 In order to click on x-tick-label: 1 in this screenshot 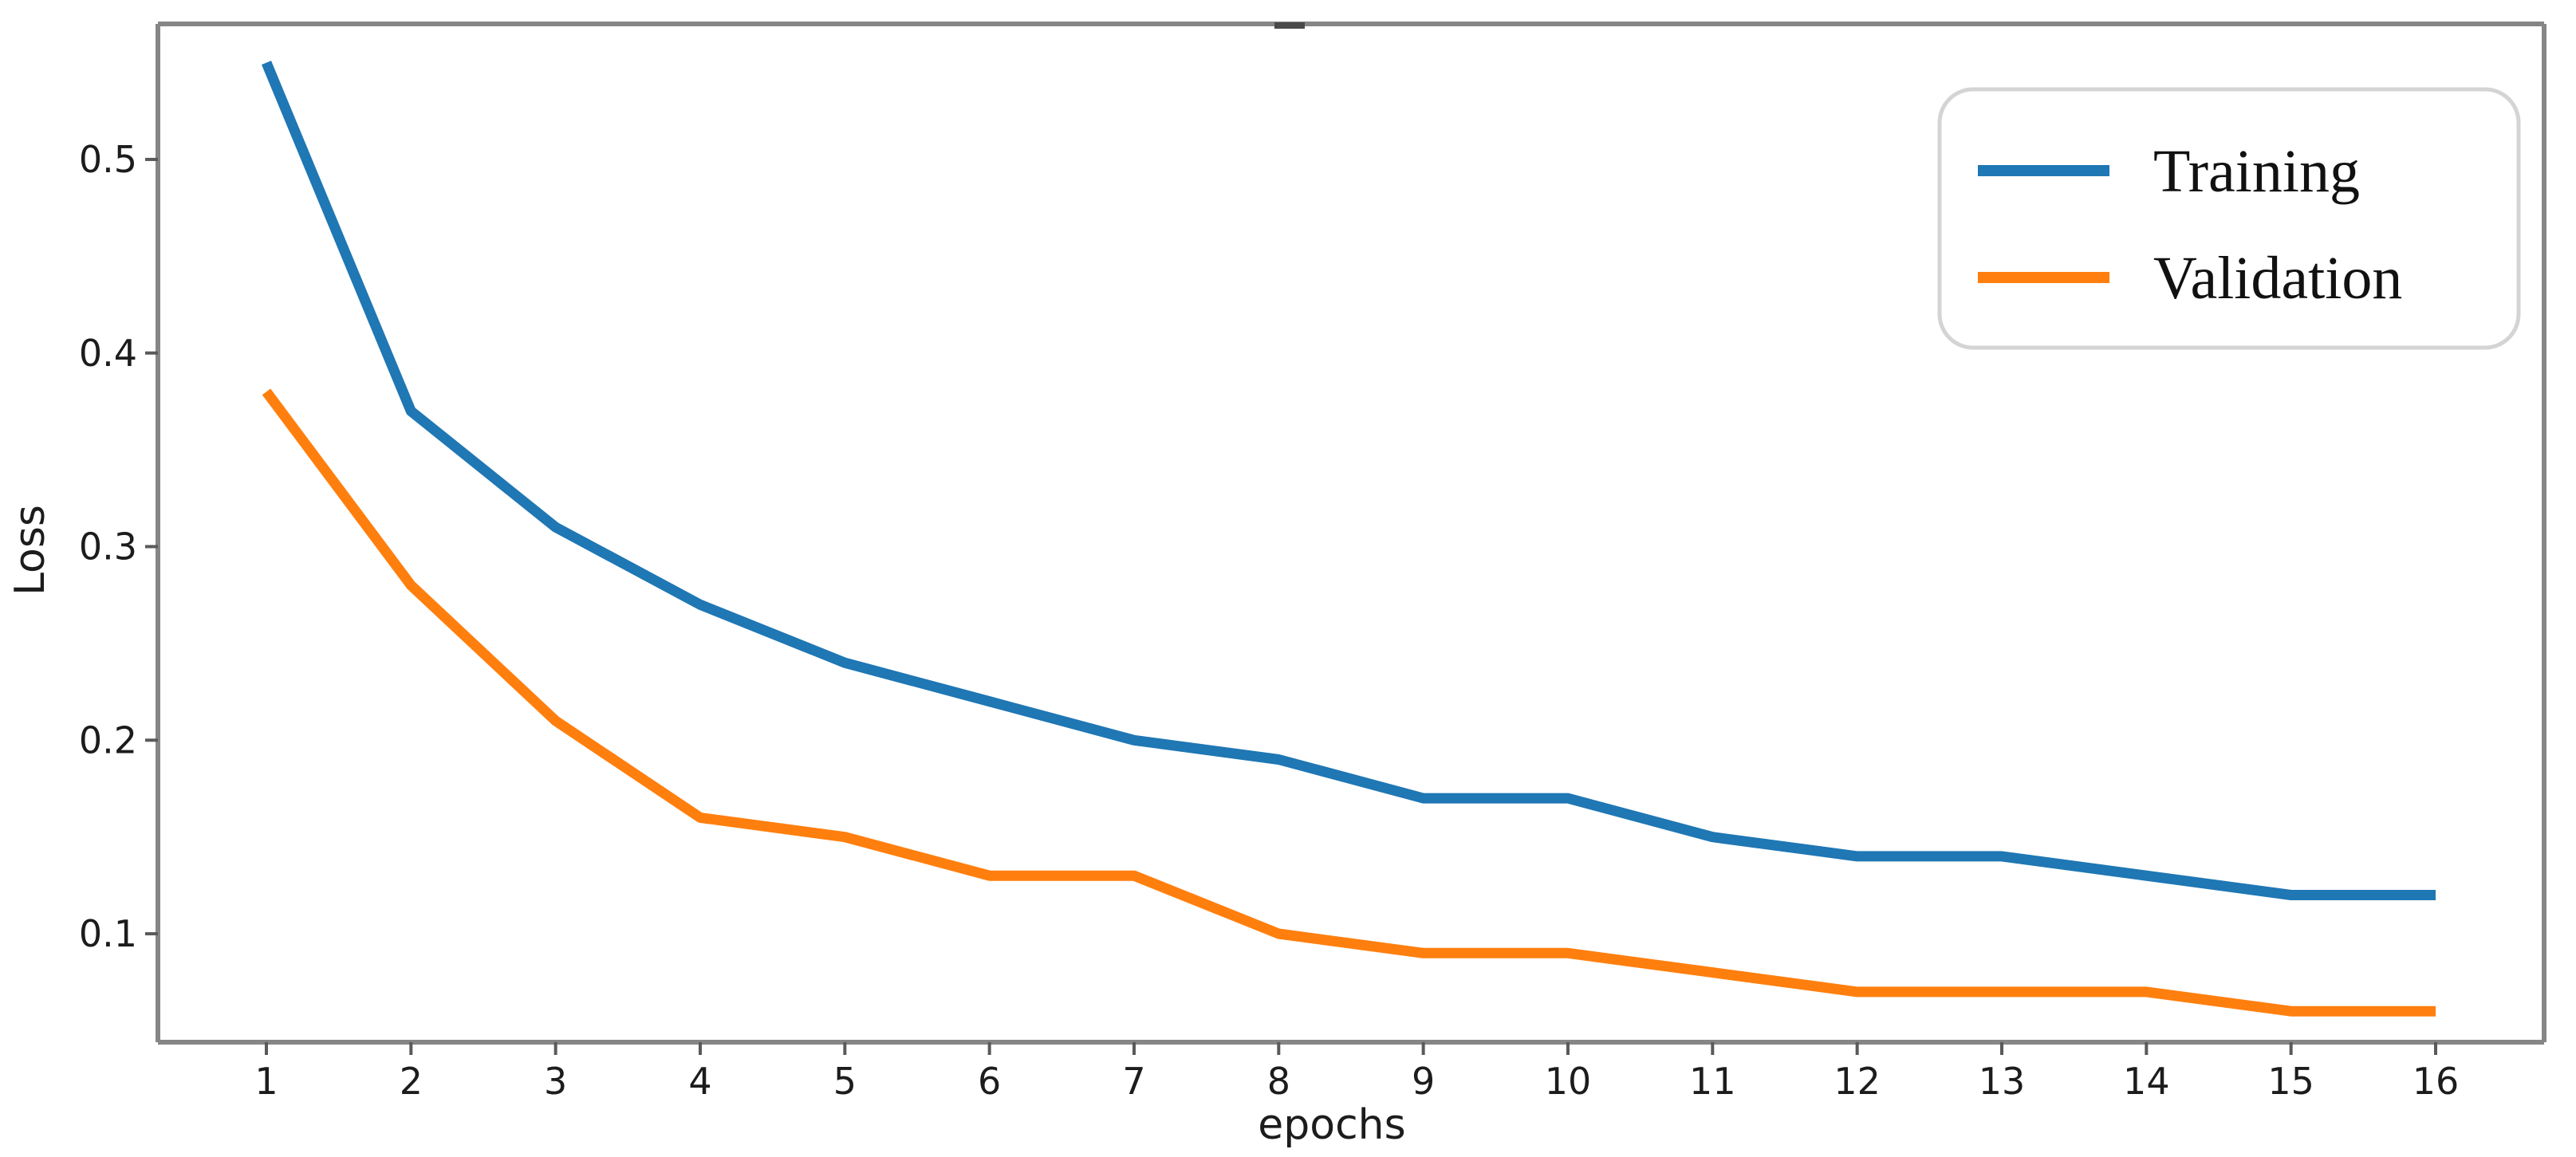, I will do `click(266, 1081)`.